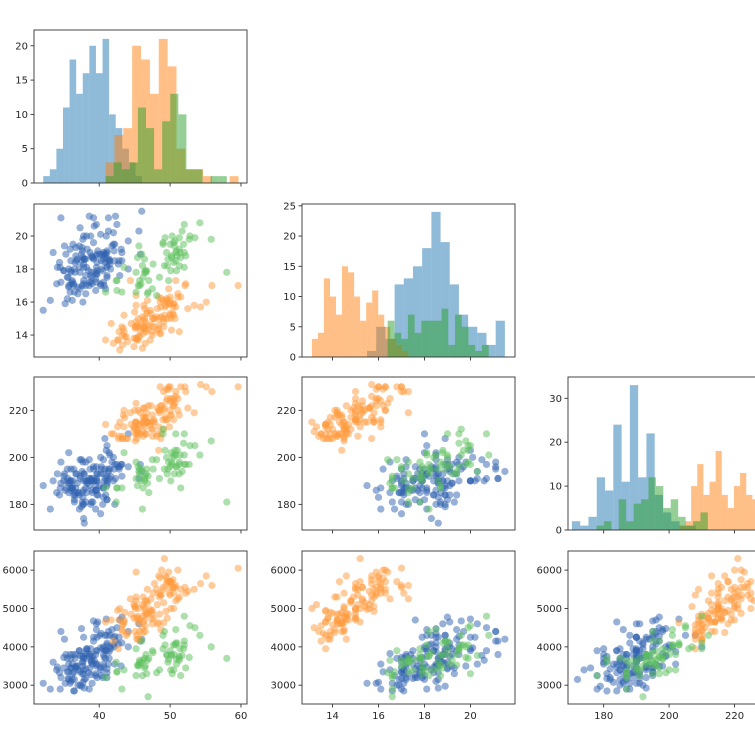  What do you see at coordinates (21, 81) in the screenshot?
I see `y-tick-label: 15` at bounding box center [21, 81].